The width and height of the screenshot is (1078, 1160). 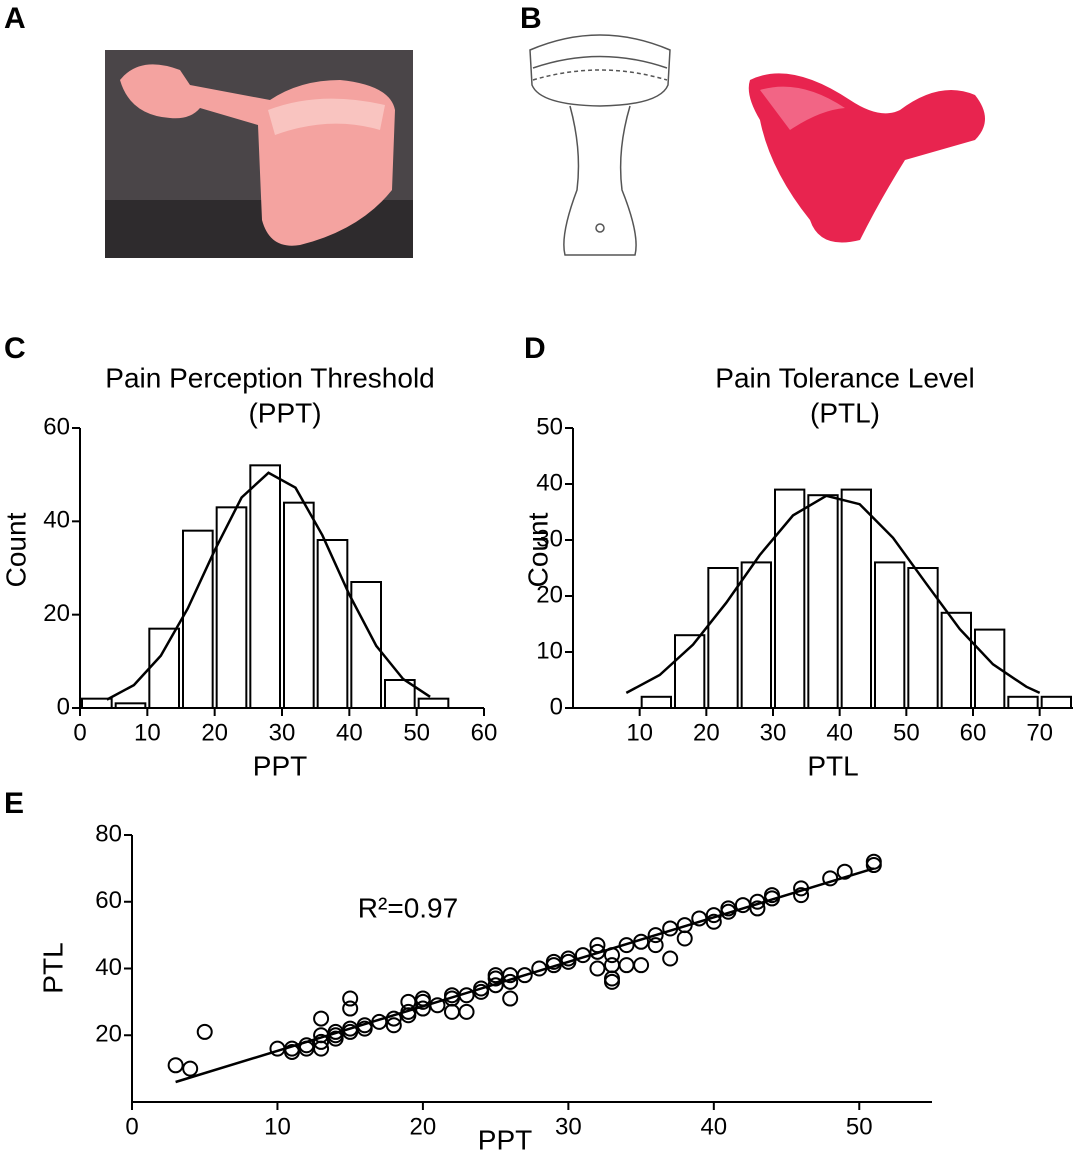 I want to click on y-tick-label: 50, so click(x=549, y=426).